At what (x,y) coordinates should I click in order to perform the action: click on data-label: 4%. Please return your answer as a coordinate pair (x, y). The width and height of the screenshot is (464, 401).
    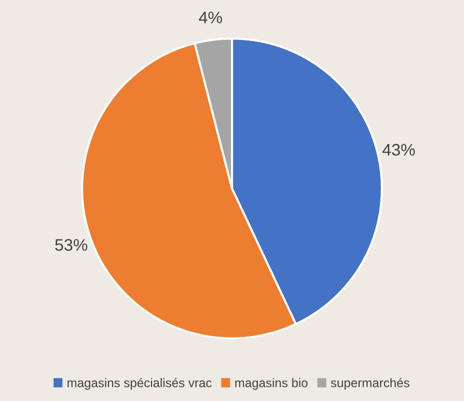
    Looking at the image, I should click on (210, 18).